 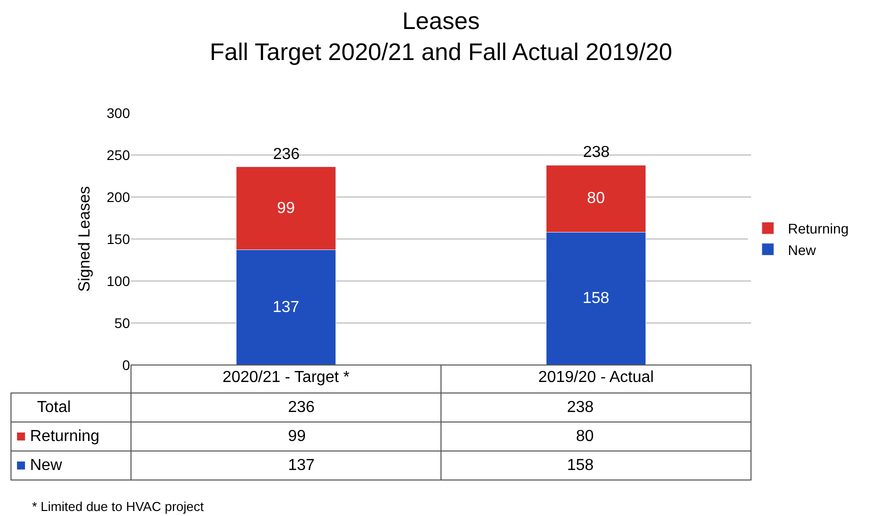 What do you see at coordinates (596, 199) in the screenshot?
I see `data-label: 80` at bounding box center [596, 199].